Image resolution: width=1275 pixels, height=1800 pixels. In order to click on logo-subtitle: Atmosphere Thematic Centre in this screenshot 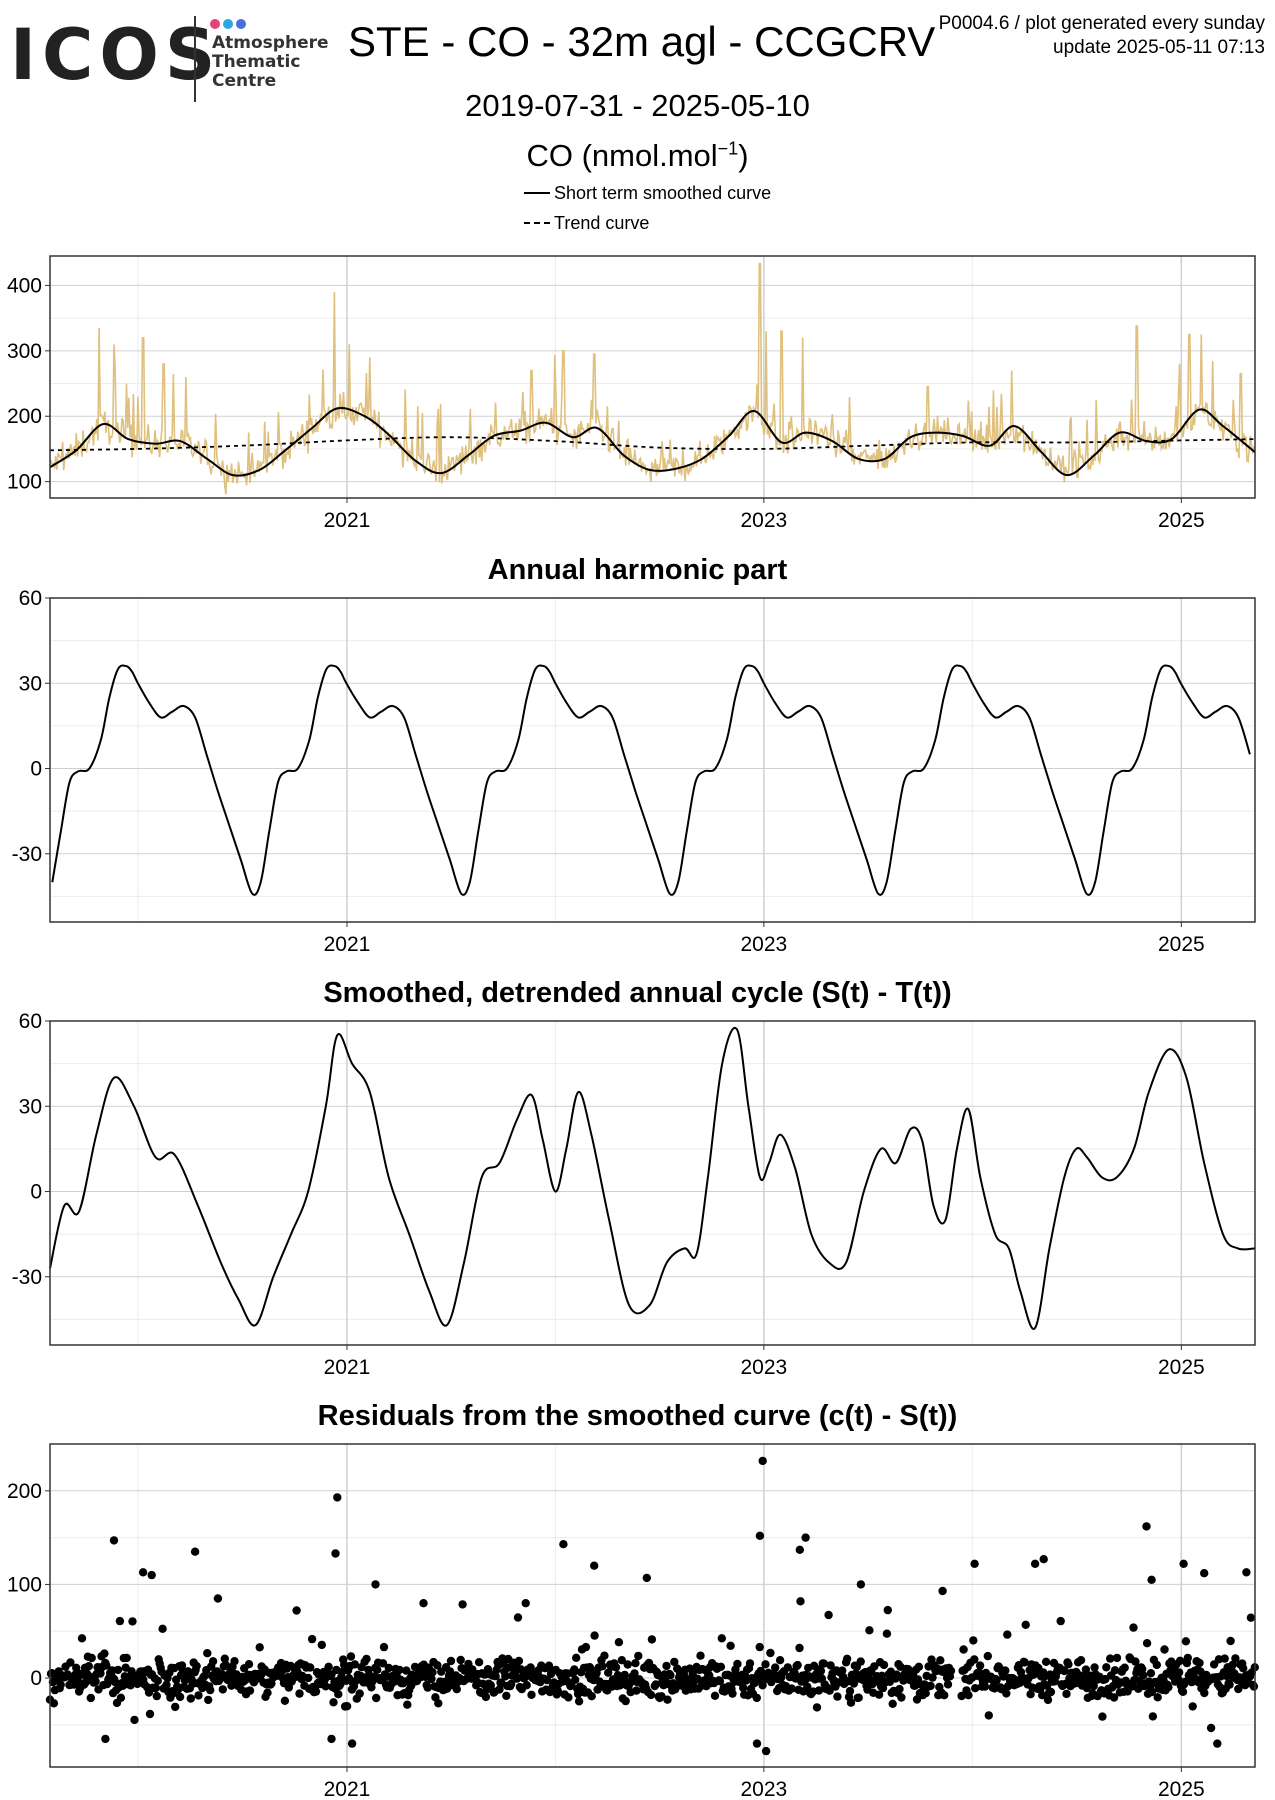, I will do `click(270, 62)`.